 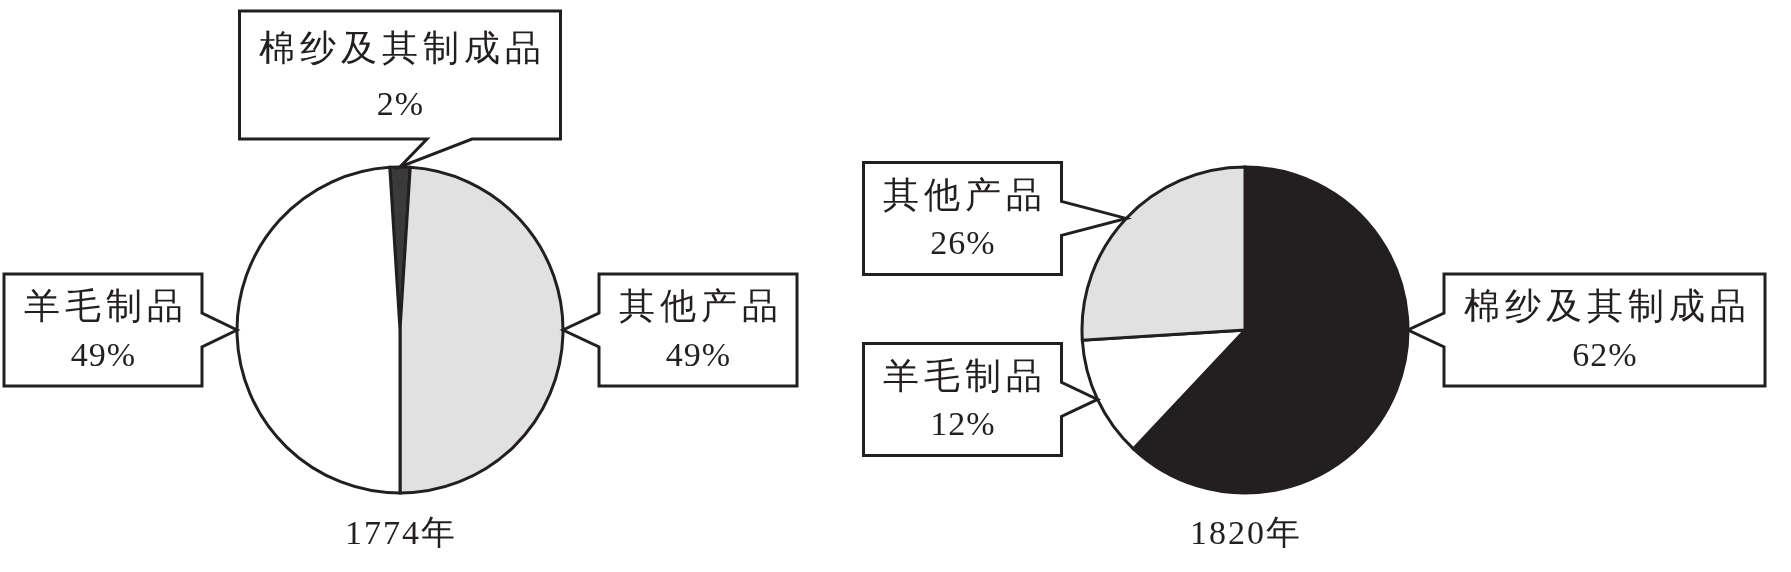 What do you see at coordinates (1246, 532) in the screenshot?
I see `text: 1820年` at bounding box center [1246, 532].